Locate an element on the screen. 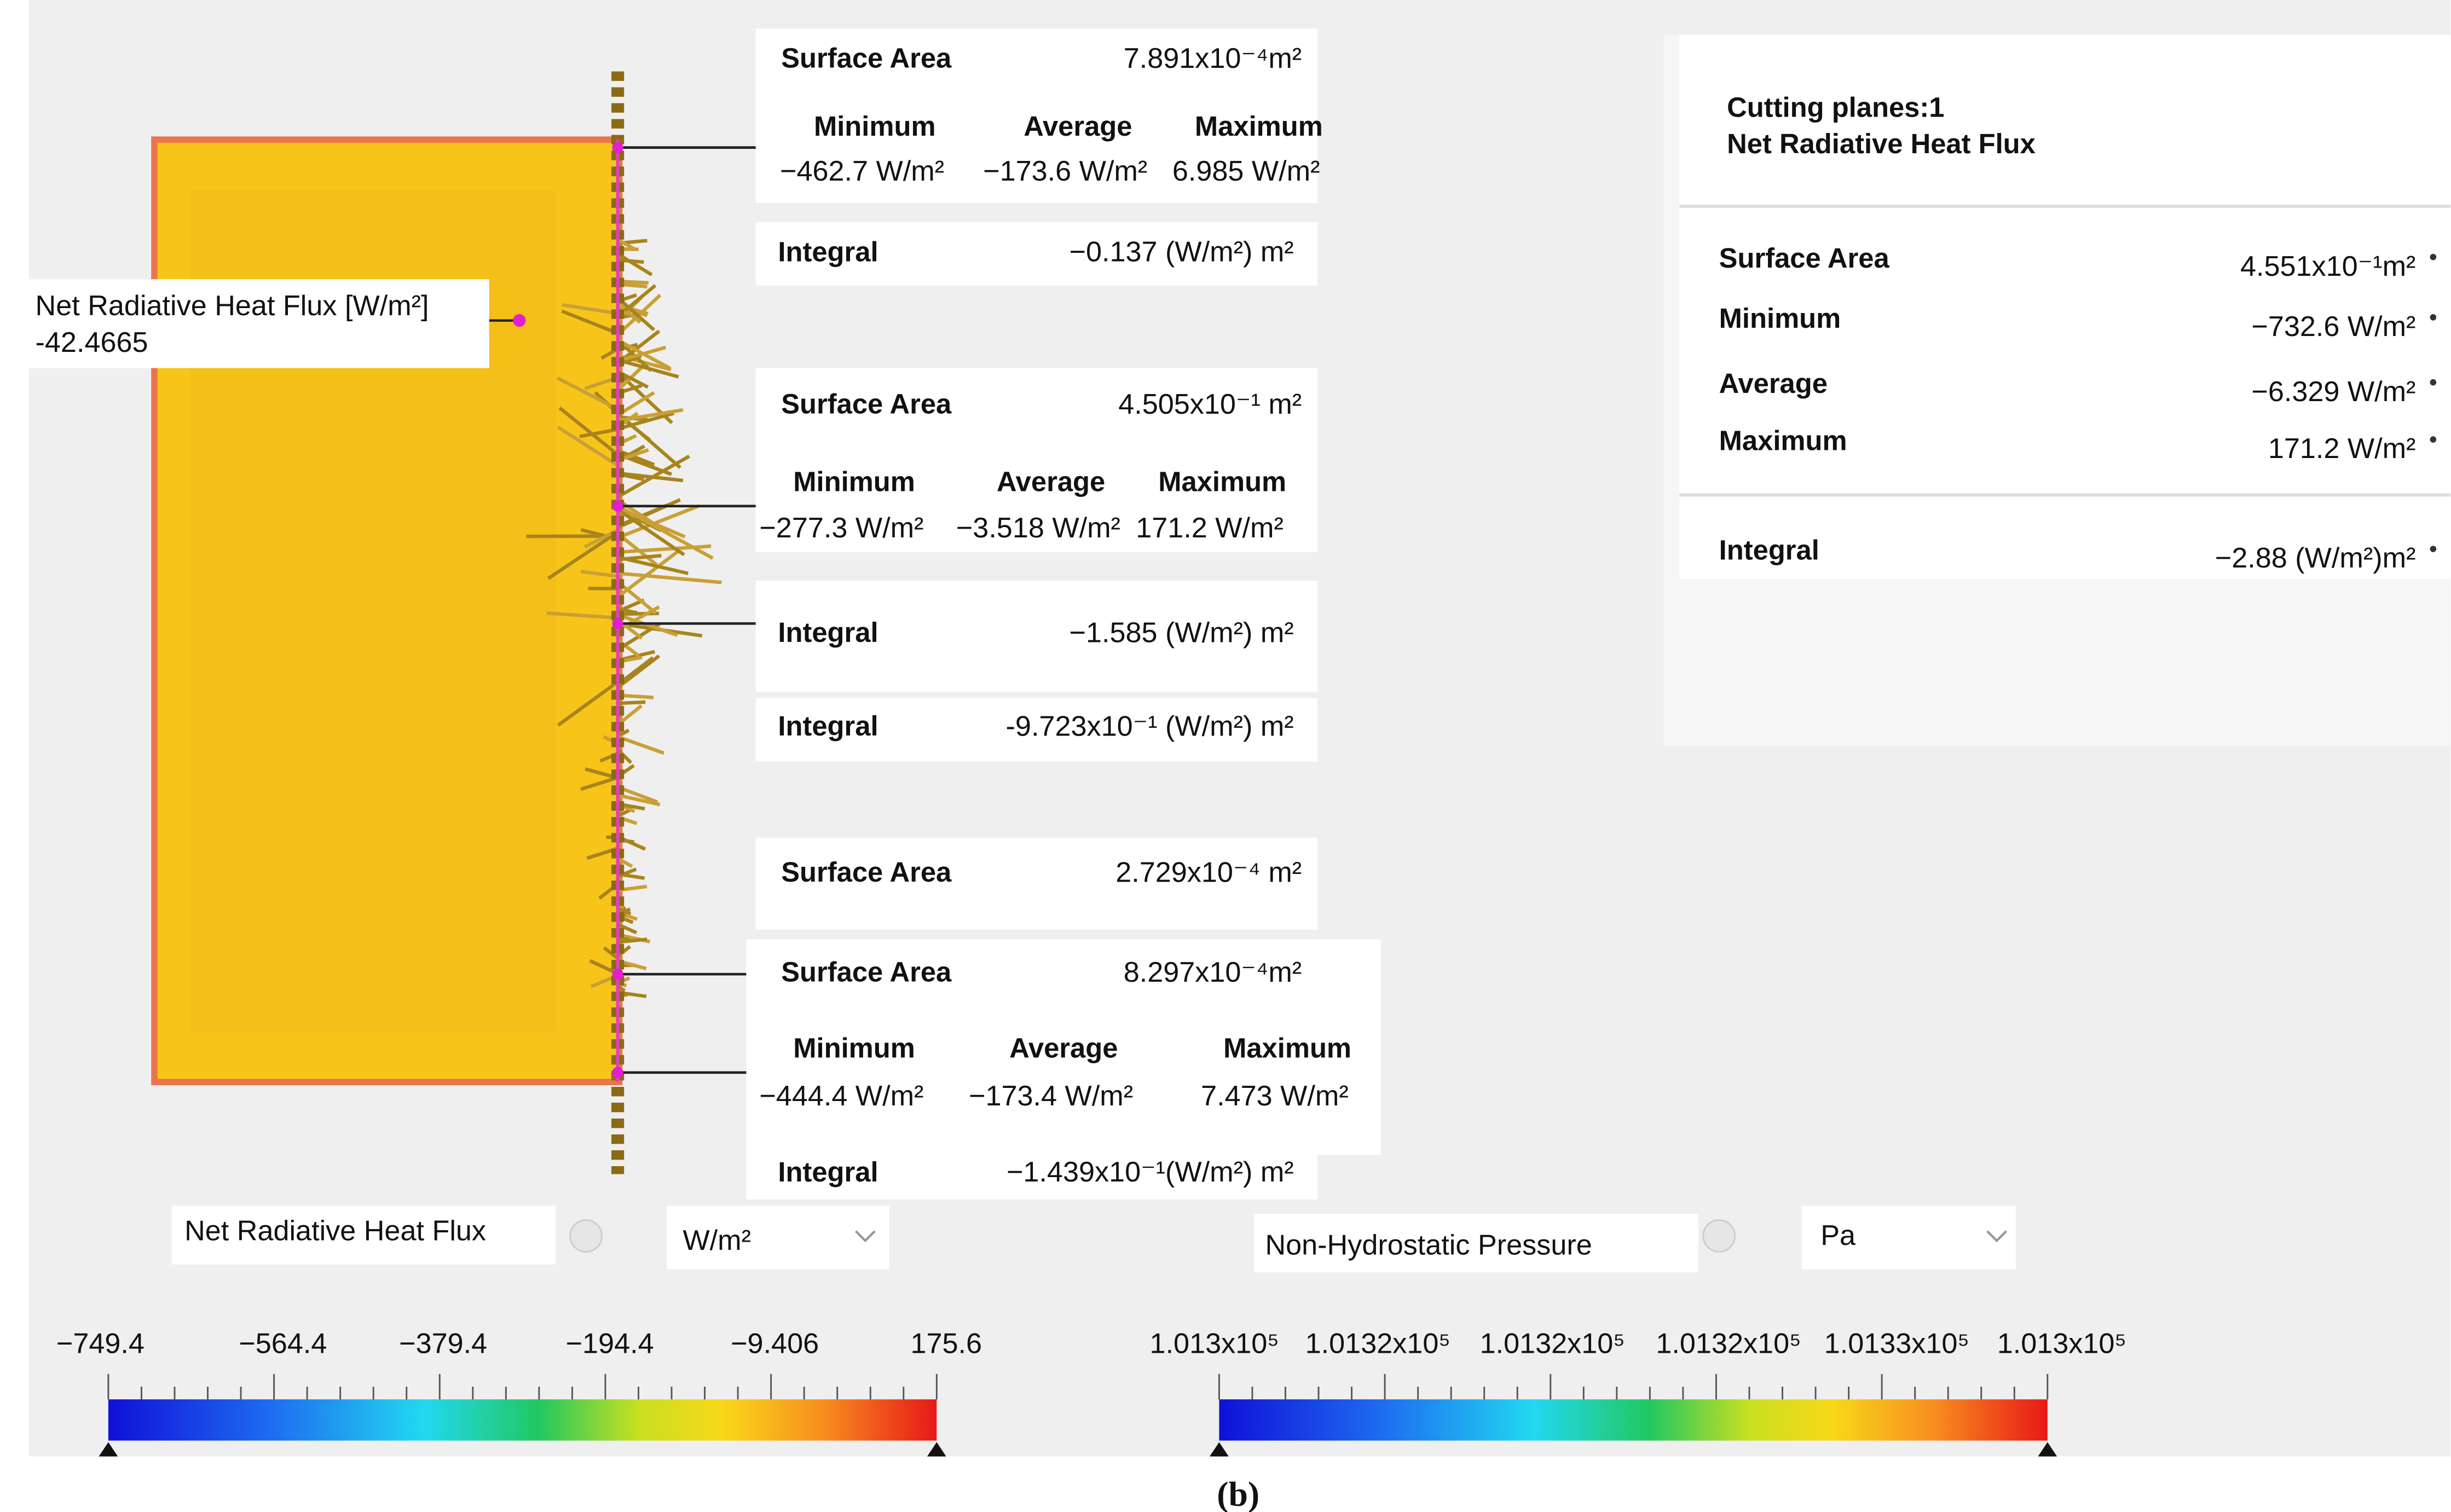  scale-label: 1.013x10⁵ is located at coordinates (1215, 1343).